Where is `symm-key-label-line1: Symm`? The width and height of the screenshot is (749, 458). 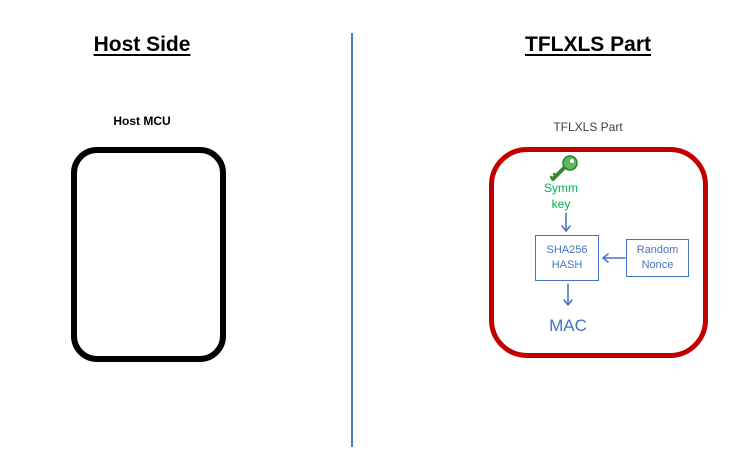 symm-key-label-line1: Symm is located at coordinates (561, 188).